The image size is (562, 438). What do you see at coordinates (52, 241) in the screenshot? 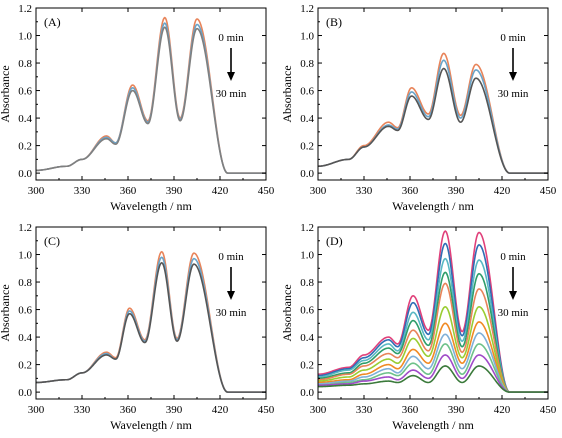
I see `panel-label: (C)` at bounding box center [52, 241].